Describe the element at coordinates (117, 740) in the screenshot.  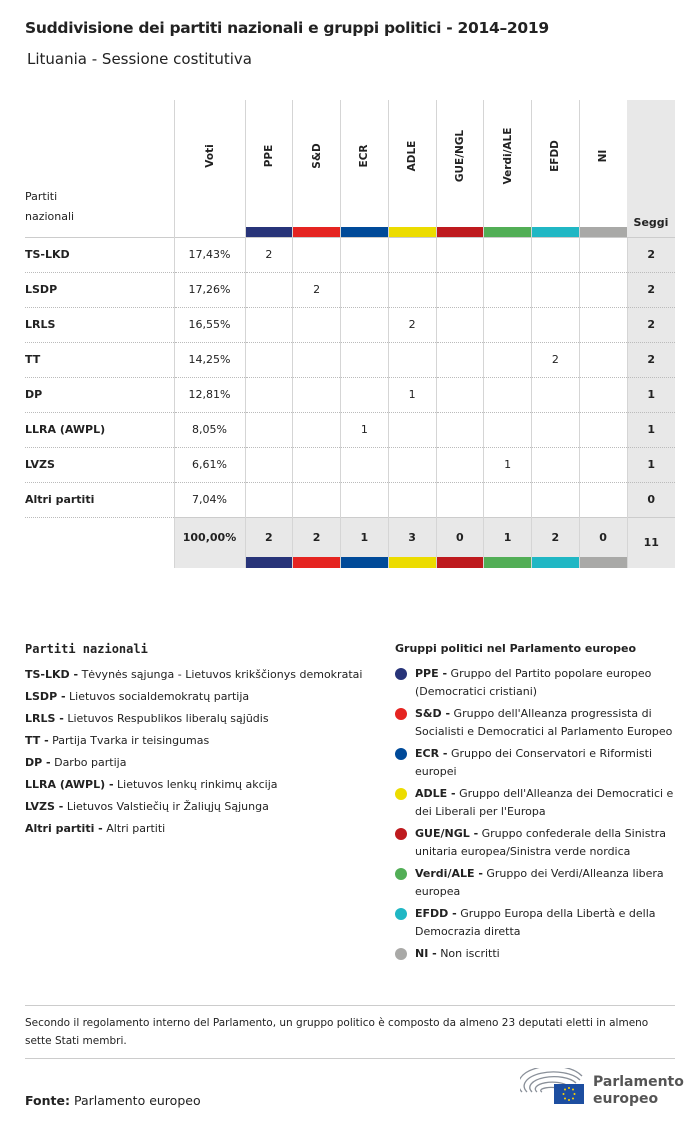
I see `party-legend-item: TT - Partija Tvarka ir teisingumas` at that location.